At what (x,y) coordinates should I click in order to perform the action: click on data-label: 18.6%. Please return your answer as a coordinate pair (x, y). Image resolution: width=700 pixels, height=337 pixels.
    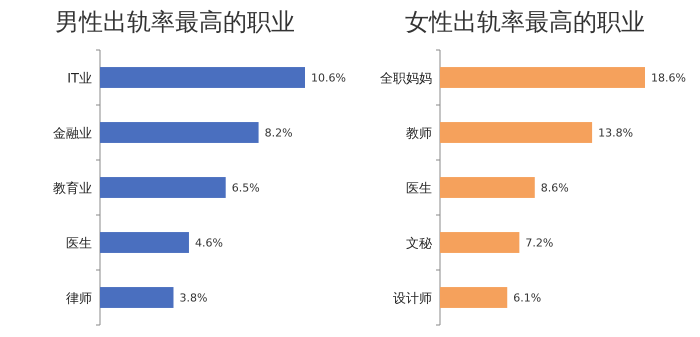
    Looking at the image, I should click on (668, 78).